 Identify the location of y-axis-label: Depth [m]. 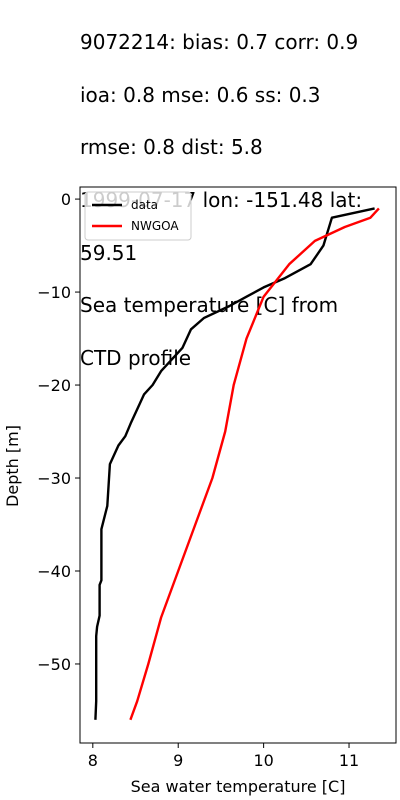
(12, 466).